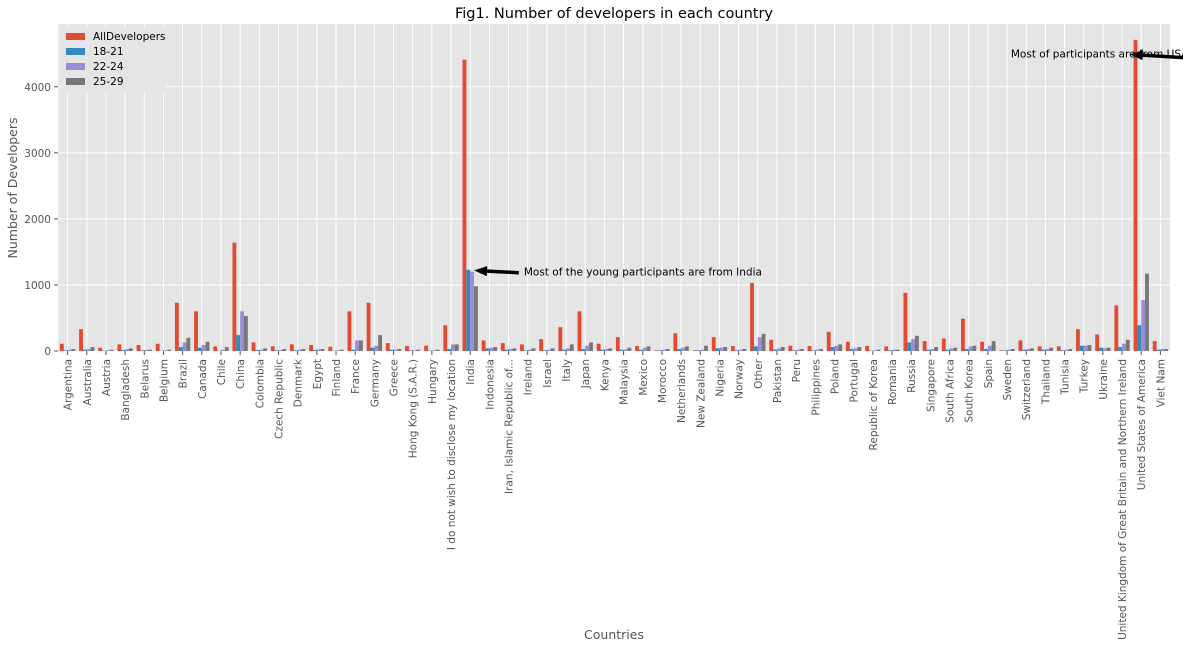 Image resolution: width=1183 pixels, height=649 pixels. What do you see at coordinates (375, 383) in the screenshot?
I see `x-tick-label: Germany` at bounding box center [375, 383].